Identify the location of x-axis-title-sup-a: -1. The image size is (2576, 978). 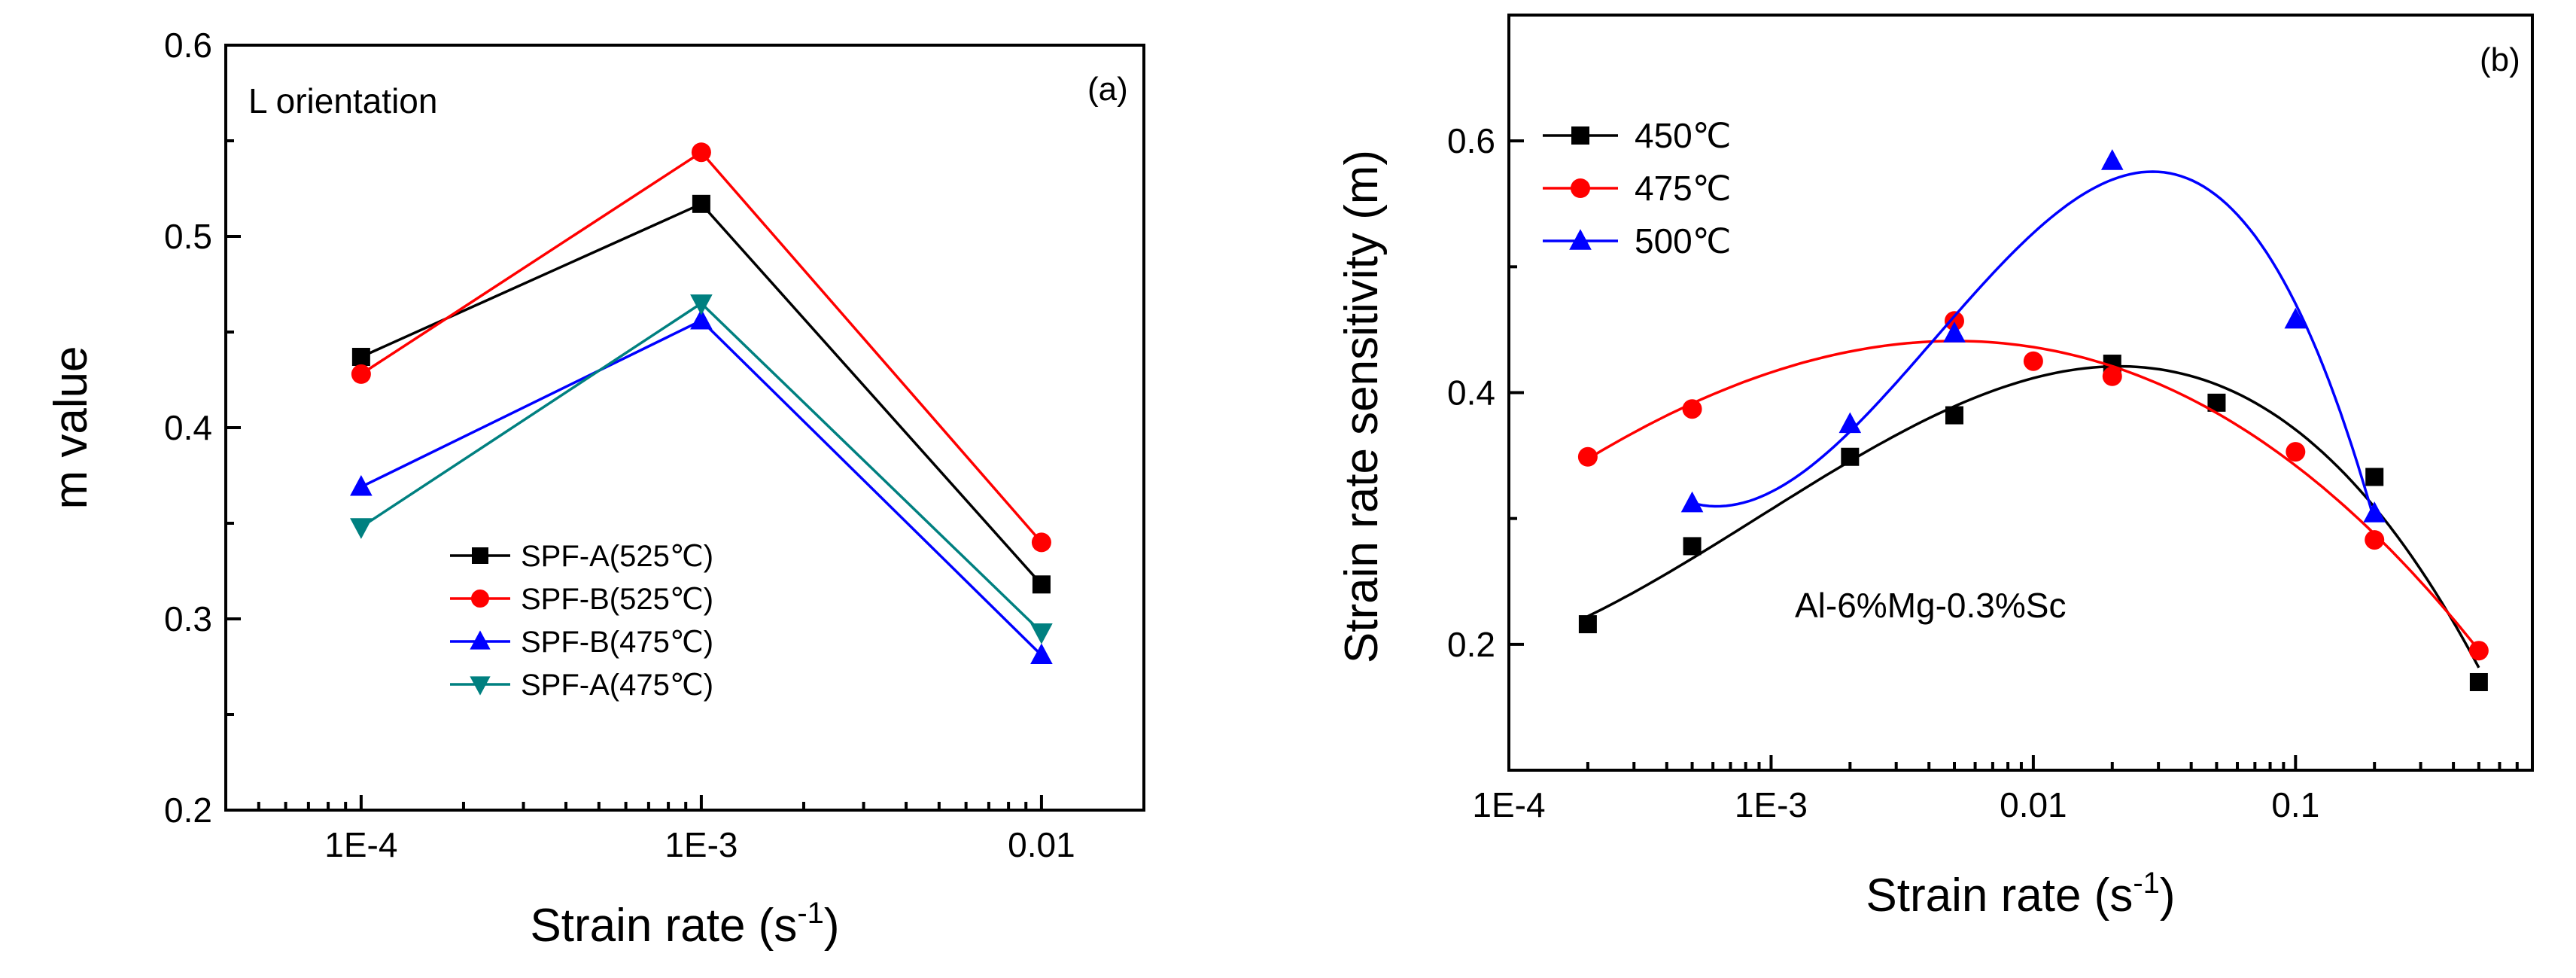
(810, 914).